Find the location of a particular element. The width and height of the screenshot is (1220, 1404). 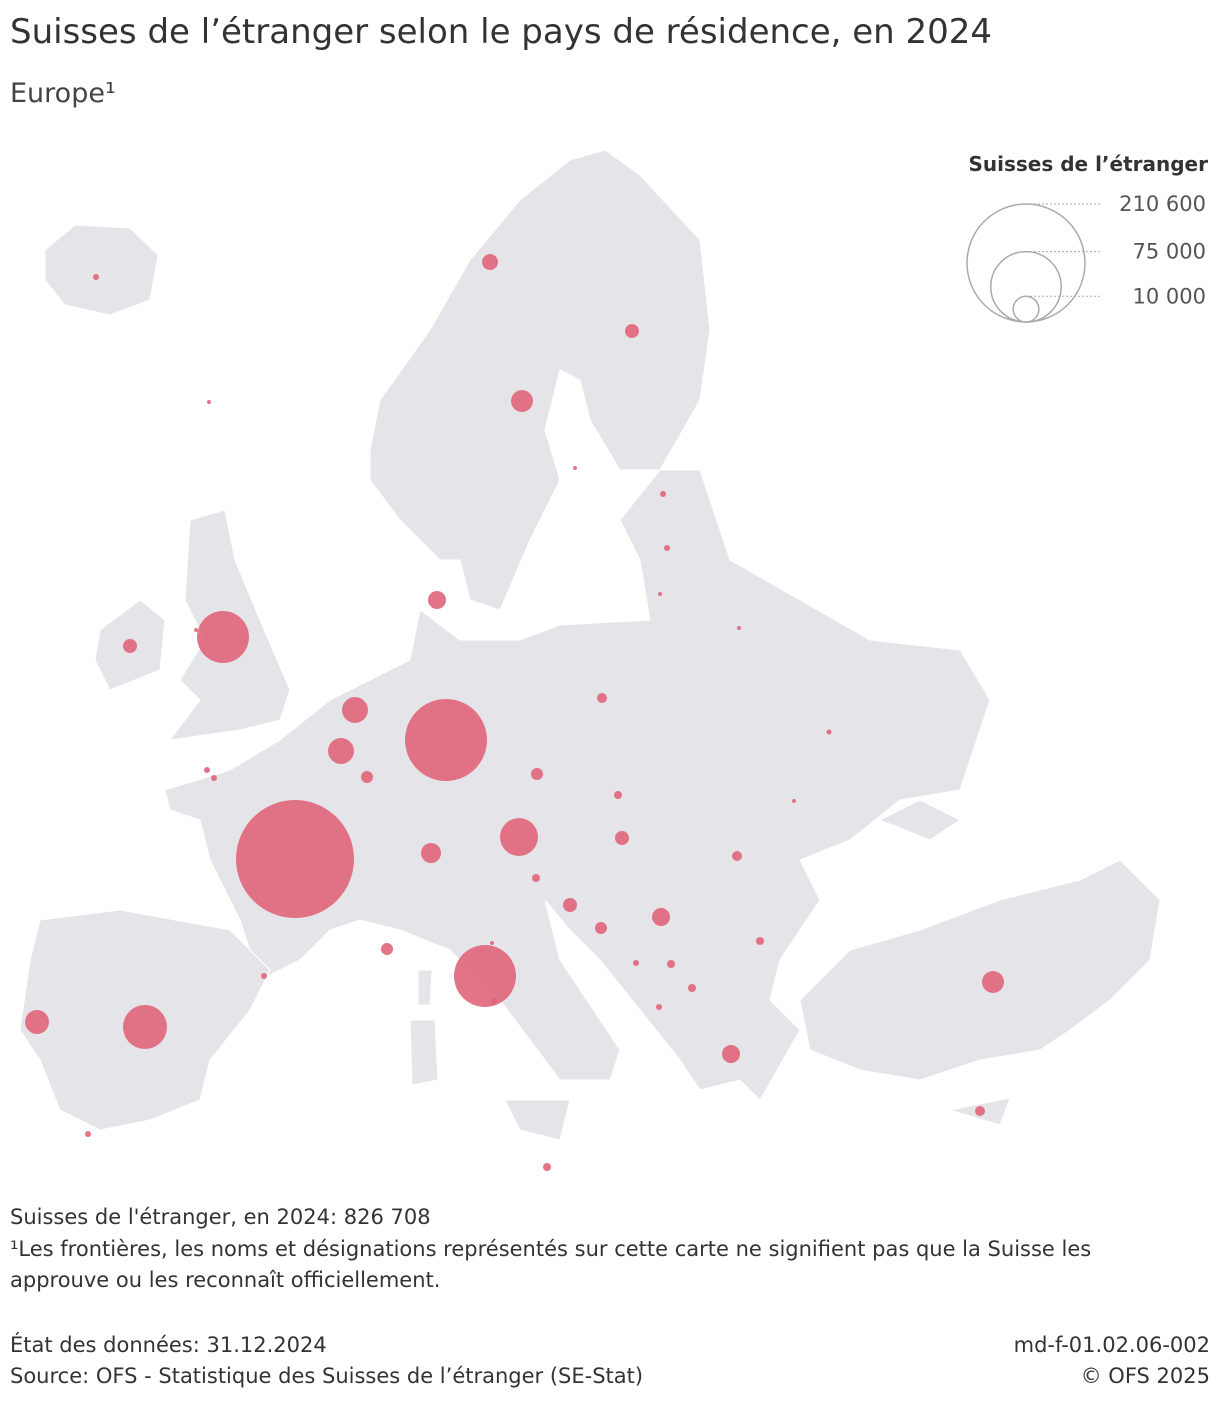

subtitle: Europe¹ is located at coordinates (63, 93).